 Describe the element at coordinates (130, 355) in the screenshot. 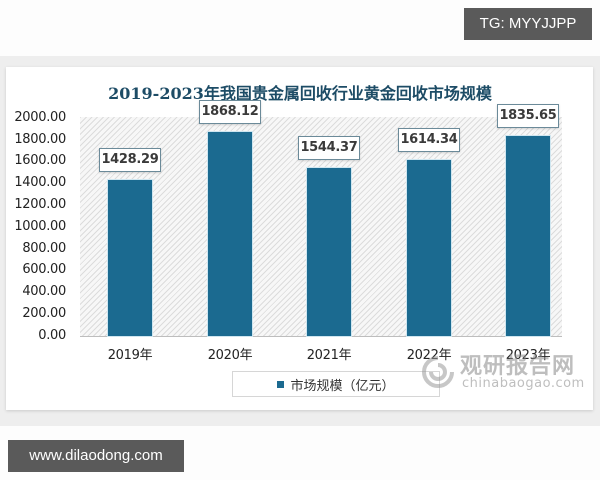

I see `x-tick: 2019年` at that location.